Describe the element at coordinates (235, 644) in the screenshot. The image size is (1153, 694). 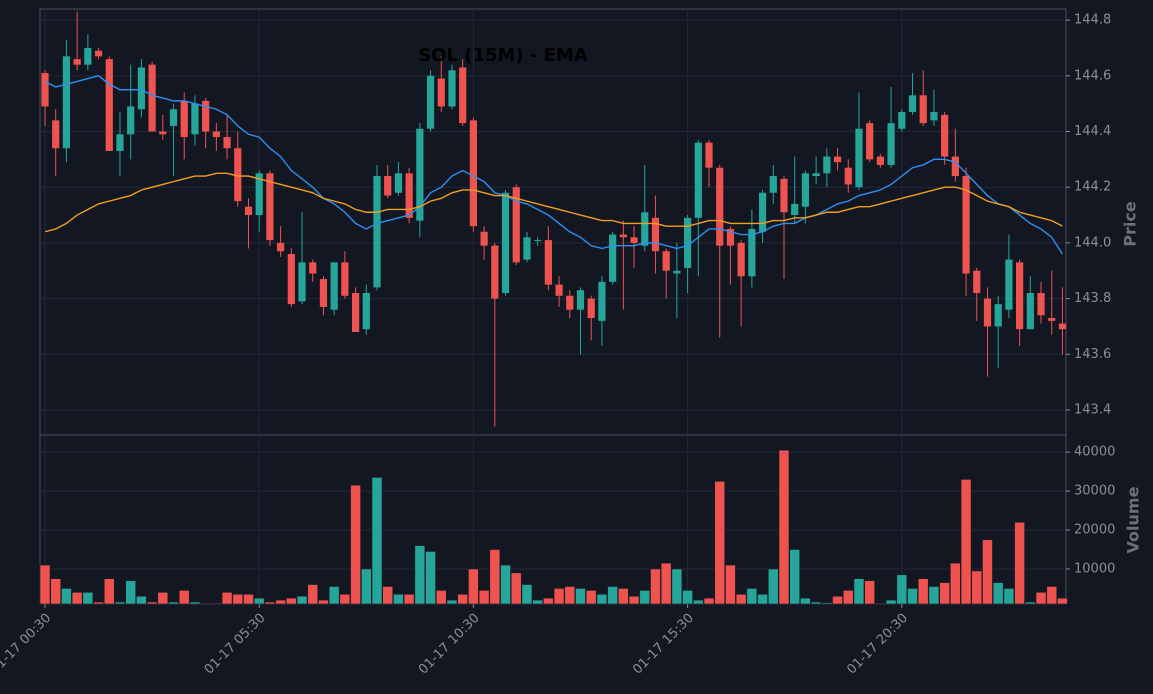
I see `x-tick-label: 01-17 05:30` at that location.